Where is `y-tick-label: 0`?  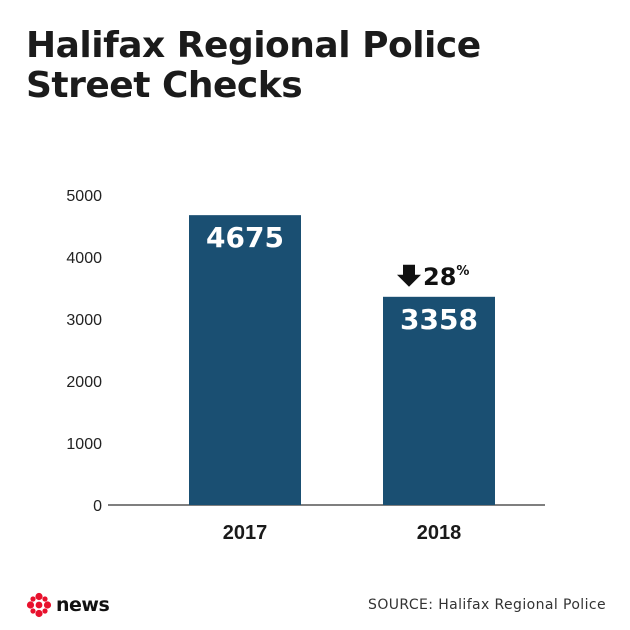 y-tick-label: 0 is located at coordinates (97, 506).